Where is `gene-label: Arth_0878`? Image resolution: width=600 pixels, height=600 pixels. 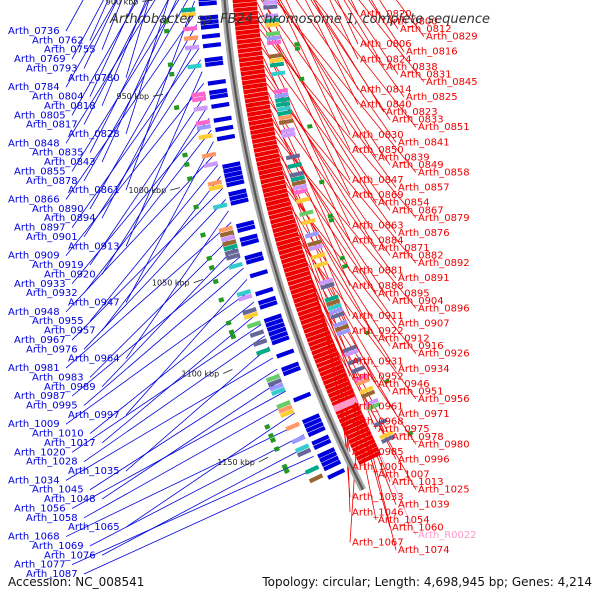 gene-label: Arth_0878 is located at coordinates (52, 181).